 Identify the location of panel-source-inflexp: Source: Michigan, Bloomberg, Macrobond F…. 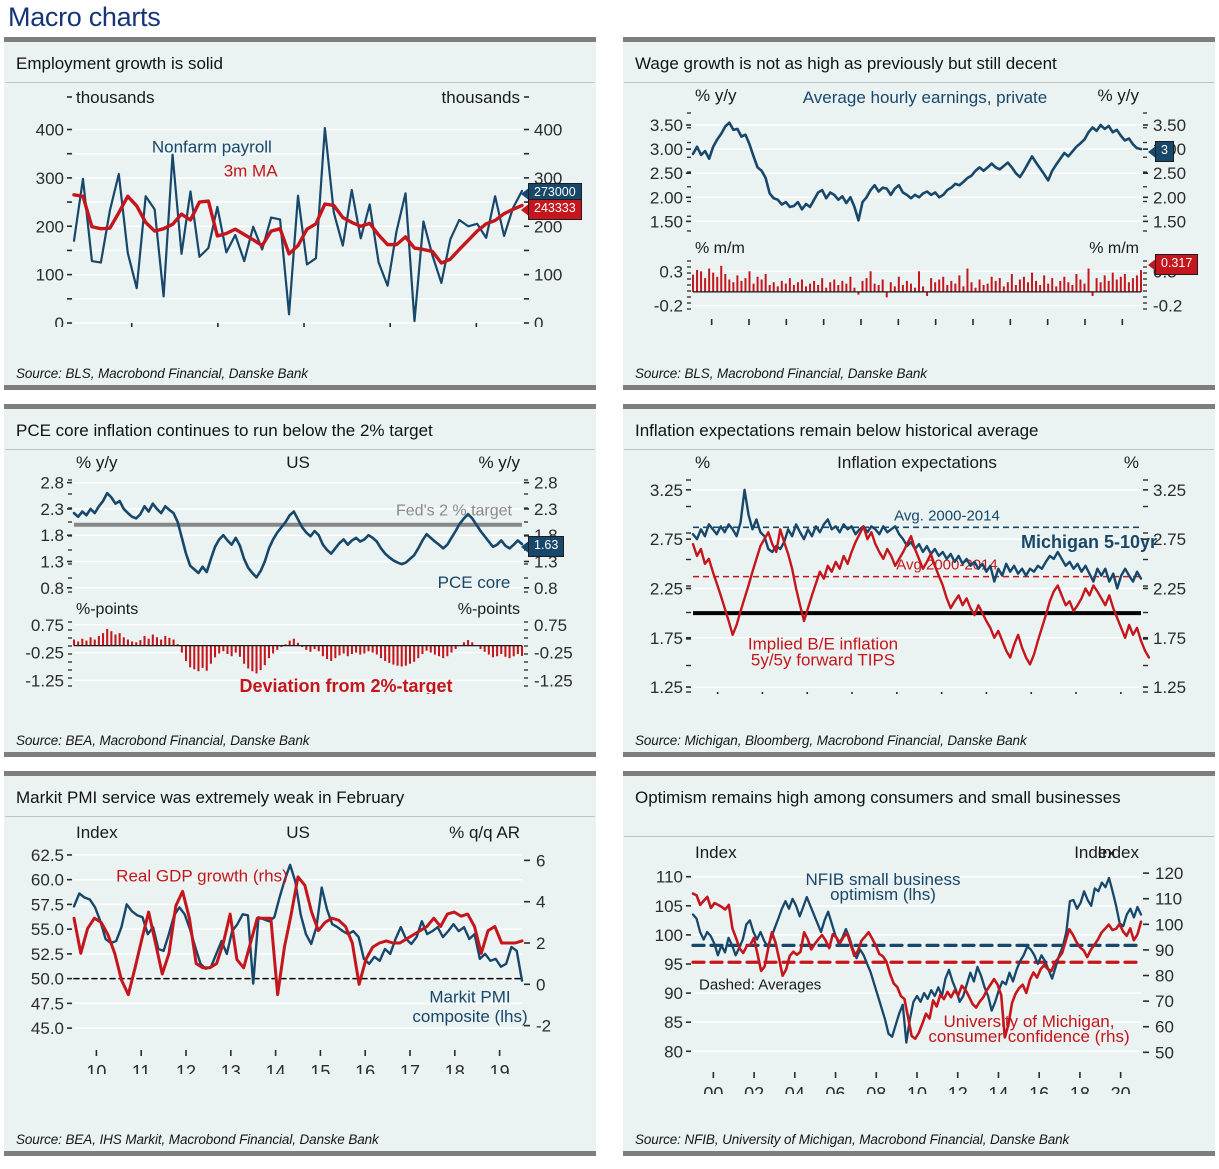
(831, 740).